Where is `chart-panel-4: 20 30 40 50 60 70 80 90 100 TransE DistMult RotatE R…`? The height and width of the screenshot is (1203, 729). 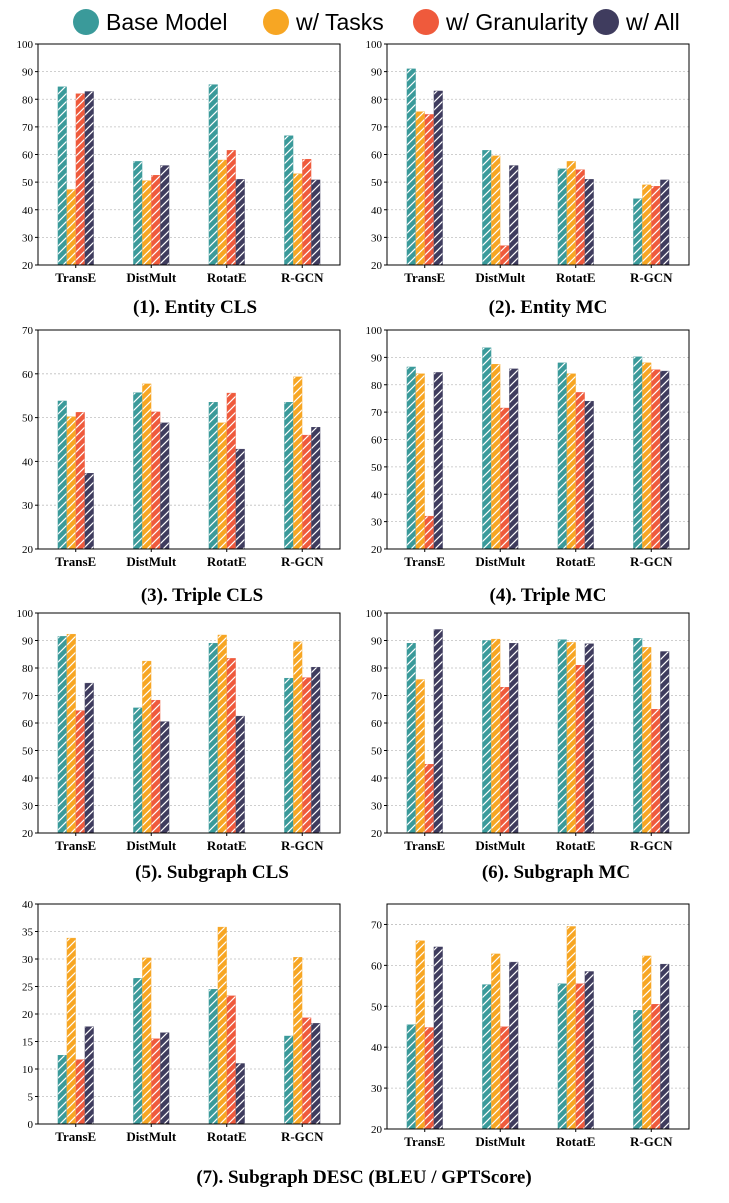 chart-panel-4: 20 30 40 50 60 70 80 90 100 TransE DistMult RotatE R… is located at coordinates (528, 465).